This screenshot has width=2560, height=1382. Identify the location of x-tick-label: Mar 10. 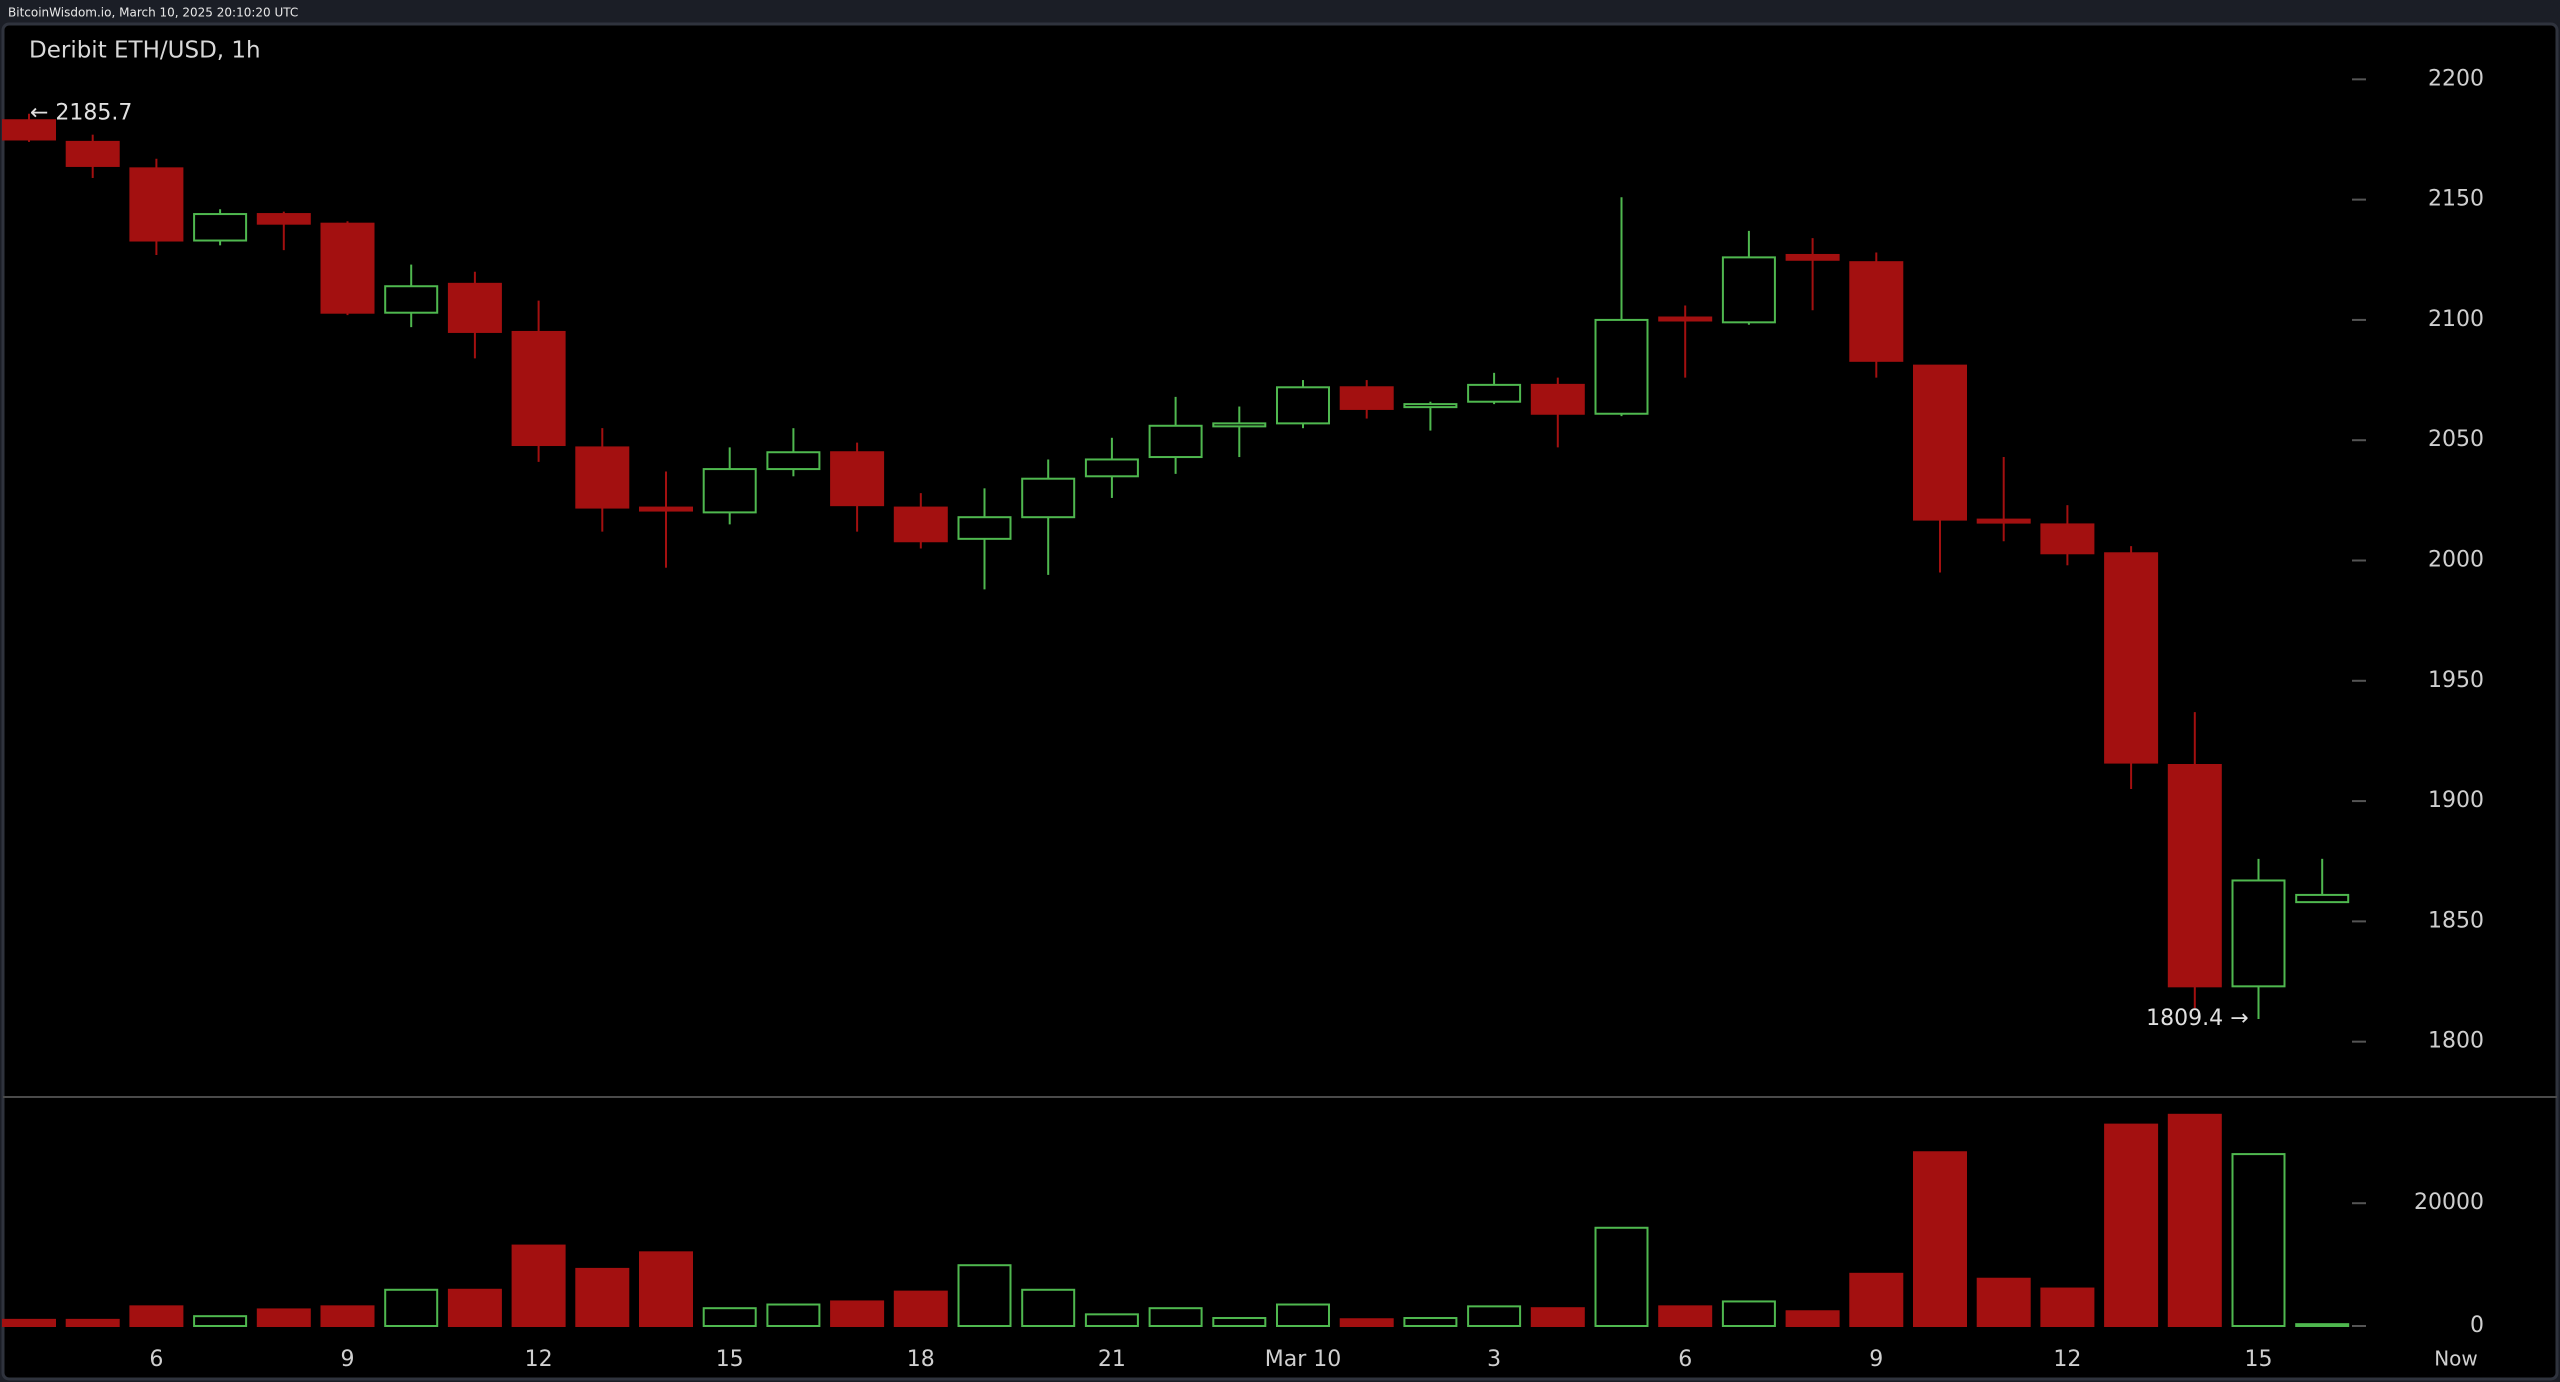
(1303, 1359).